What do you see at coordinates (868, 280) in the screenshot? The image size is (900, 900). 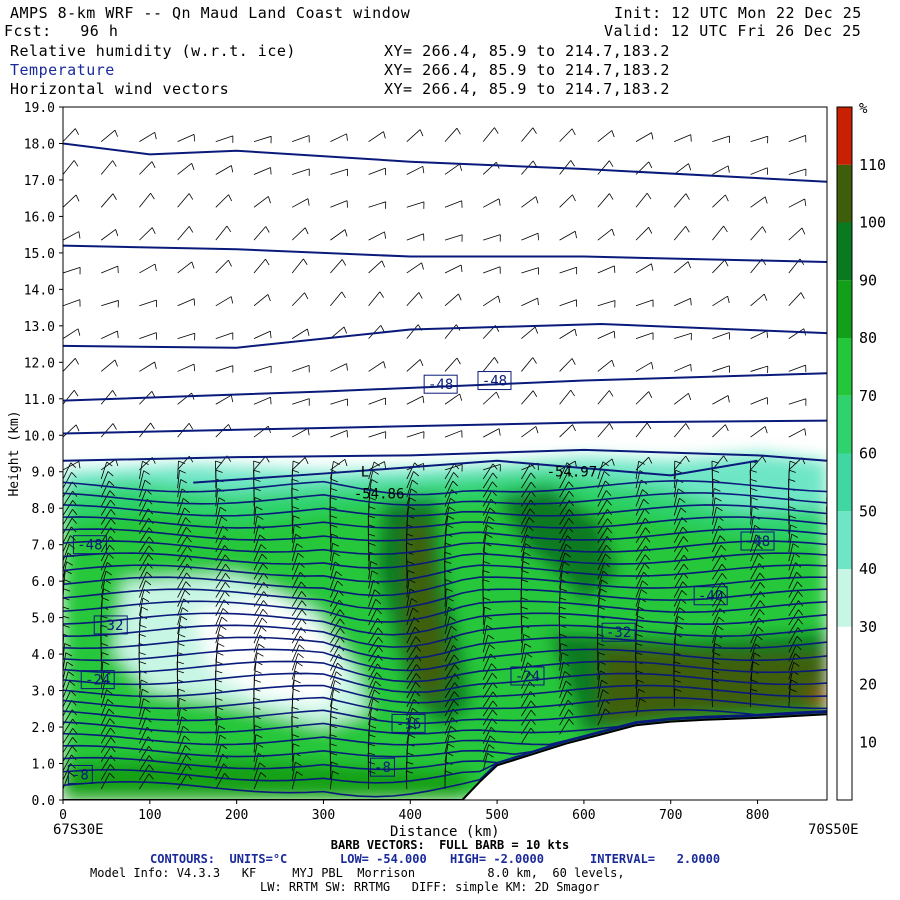 I see `colorbar-label: 90` at bounding box center [868, 280].